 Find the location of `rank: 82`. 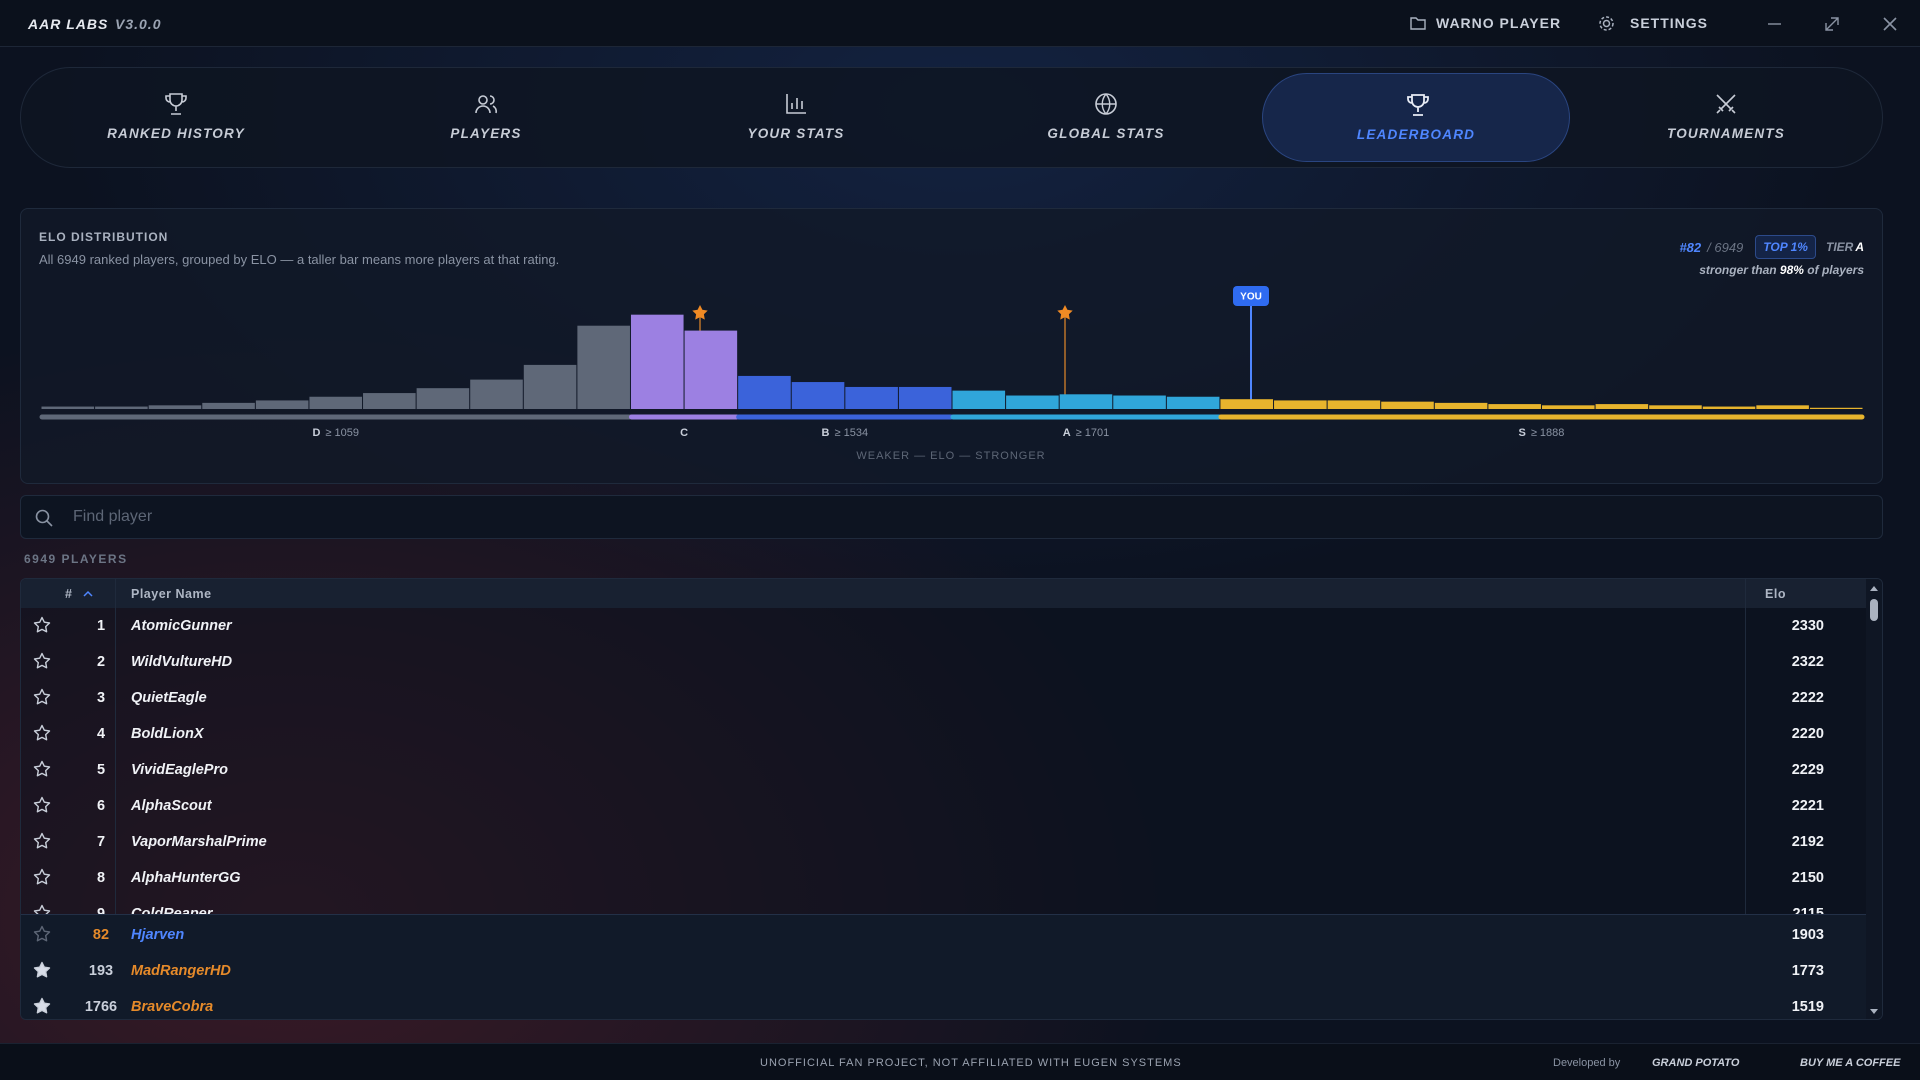

rank: 82 is located at coordinates (101, 935).